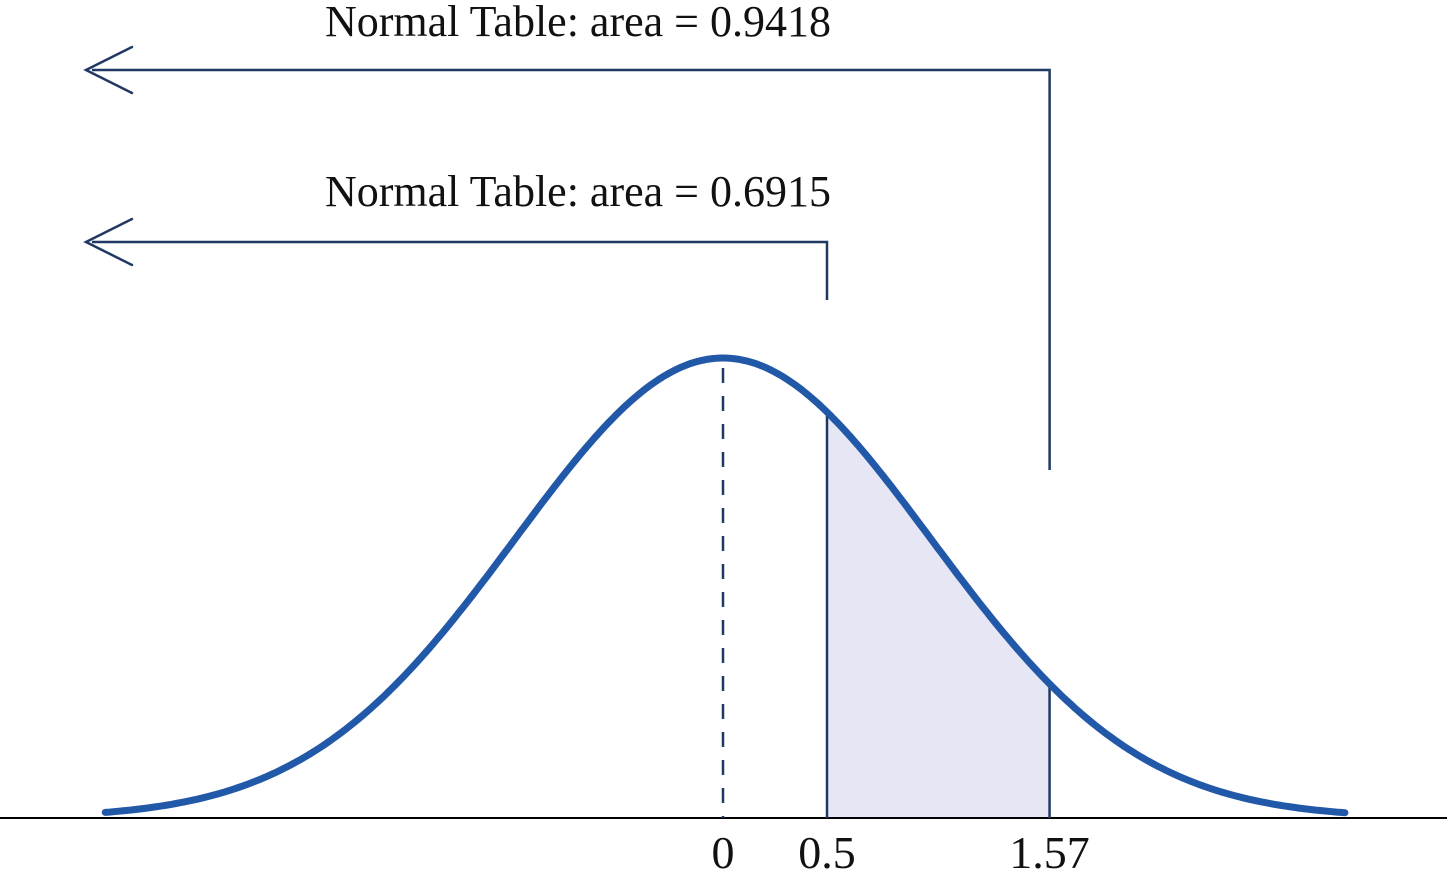 The width and height of the screenshot is (1447, 883). What do you see at coordinates (578, 191) in the screenshot?
I see `annotation-label-lower: Normal Table: area = 0.6915` at bounding box center [578, 191].